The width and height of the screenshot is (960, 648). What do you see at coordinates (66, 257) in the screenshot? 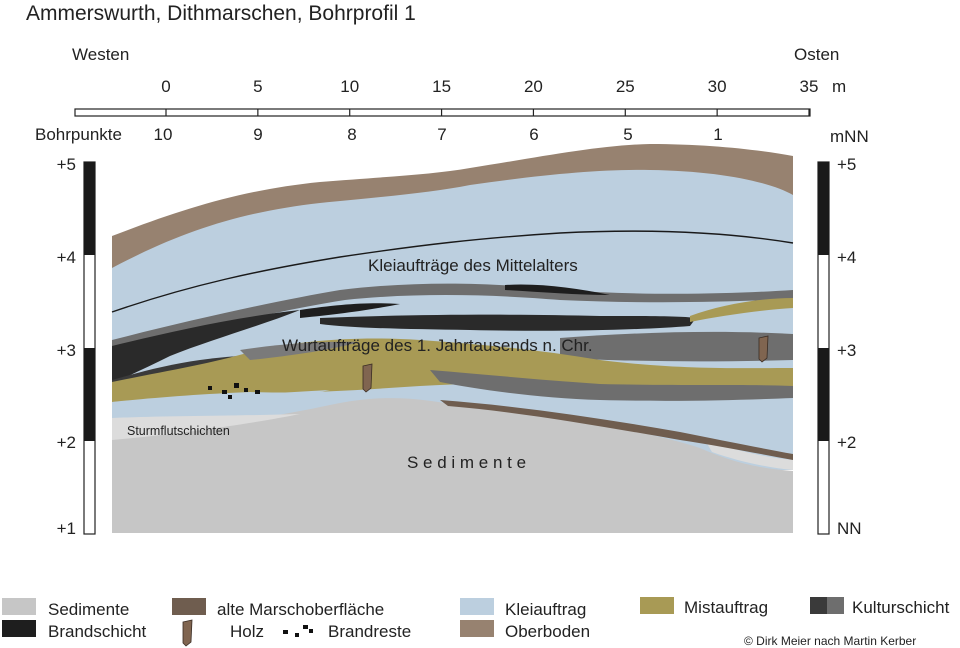
I see `left-height-label: +4` at bounding box center [66, 257].